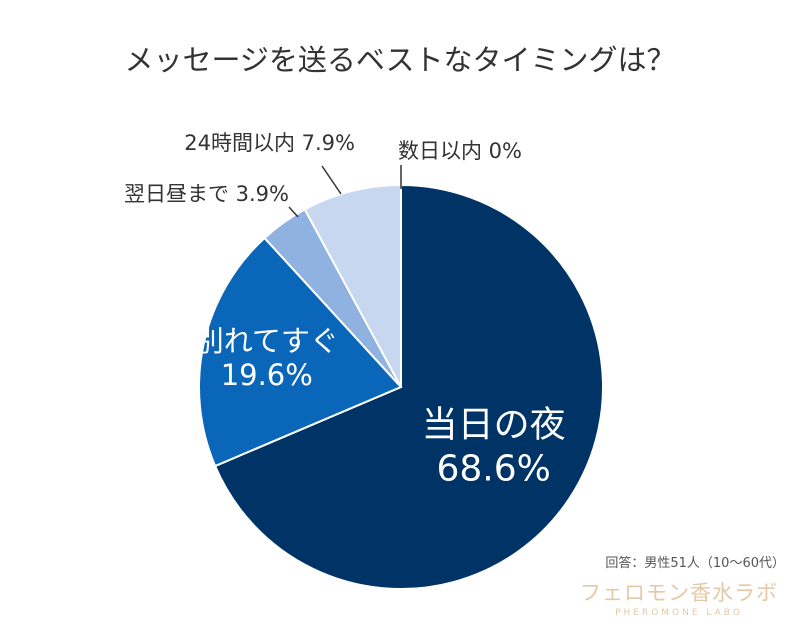  I want to click on slice-label-2: 別れてすぐ, so click(267, 341).